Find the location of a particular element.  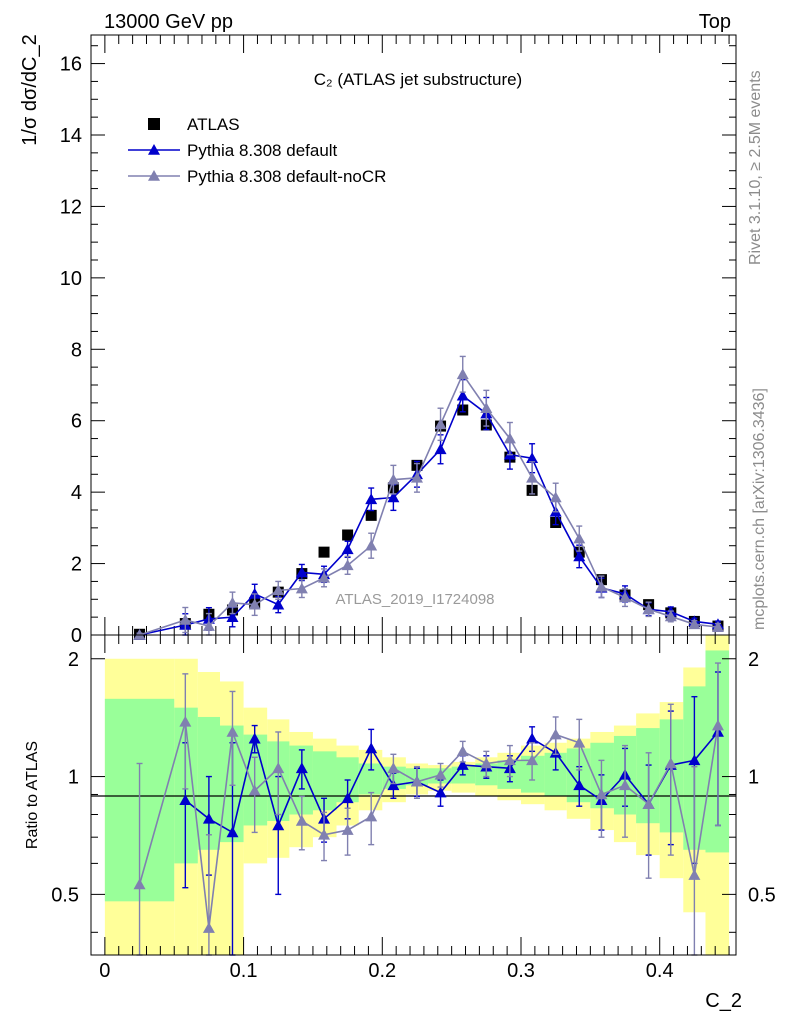

y-tick-label: 10 is located at coordinates (71, 279).